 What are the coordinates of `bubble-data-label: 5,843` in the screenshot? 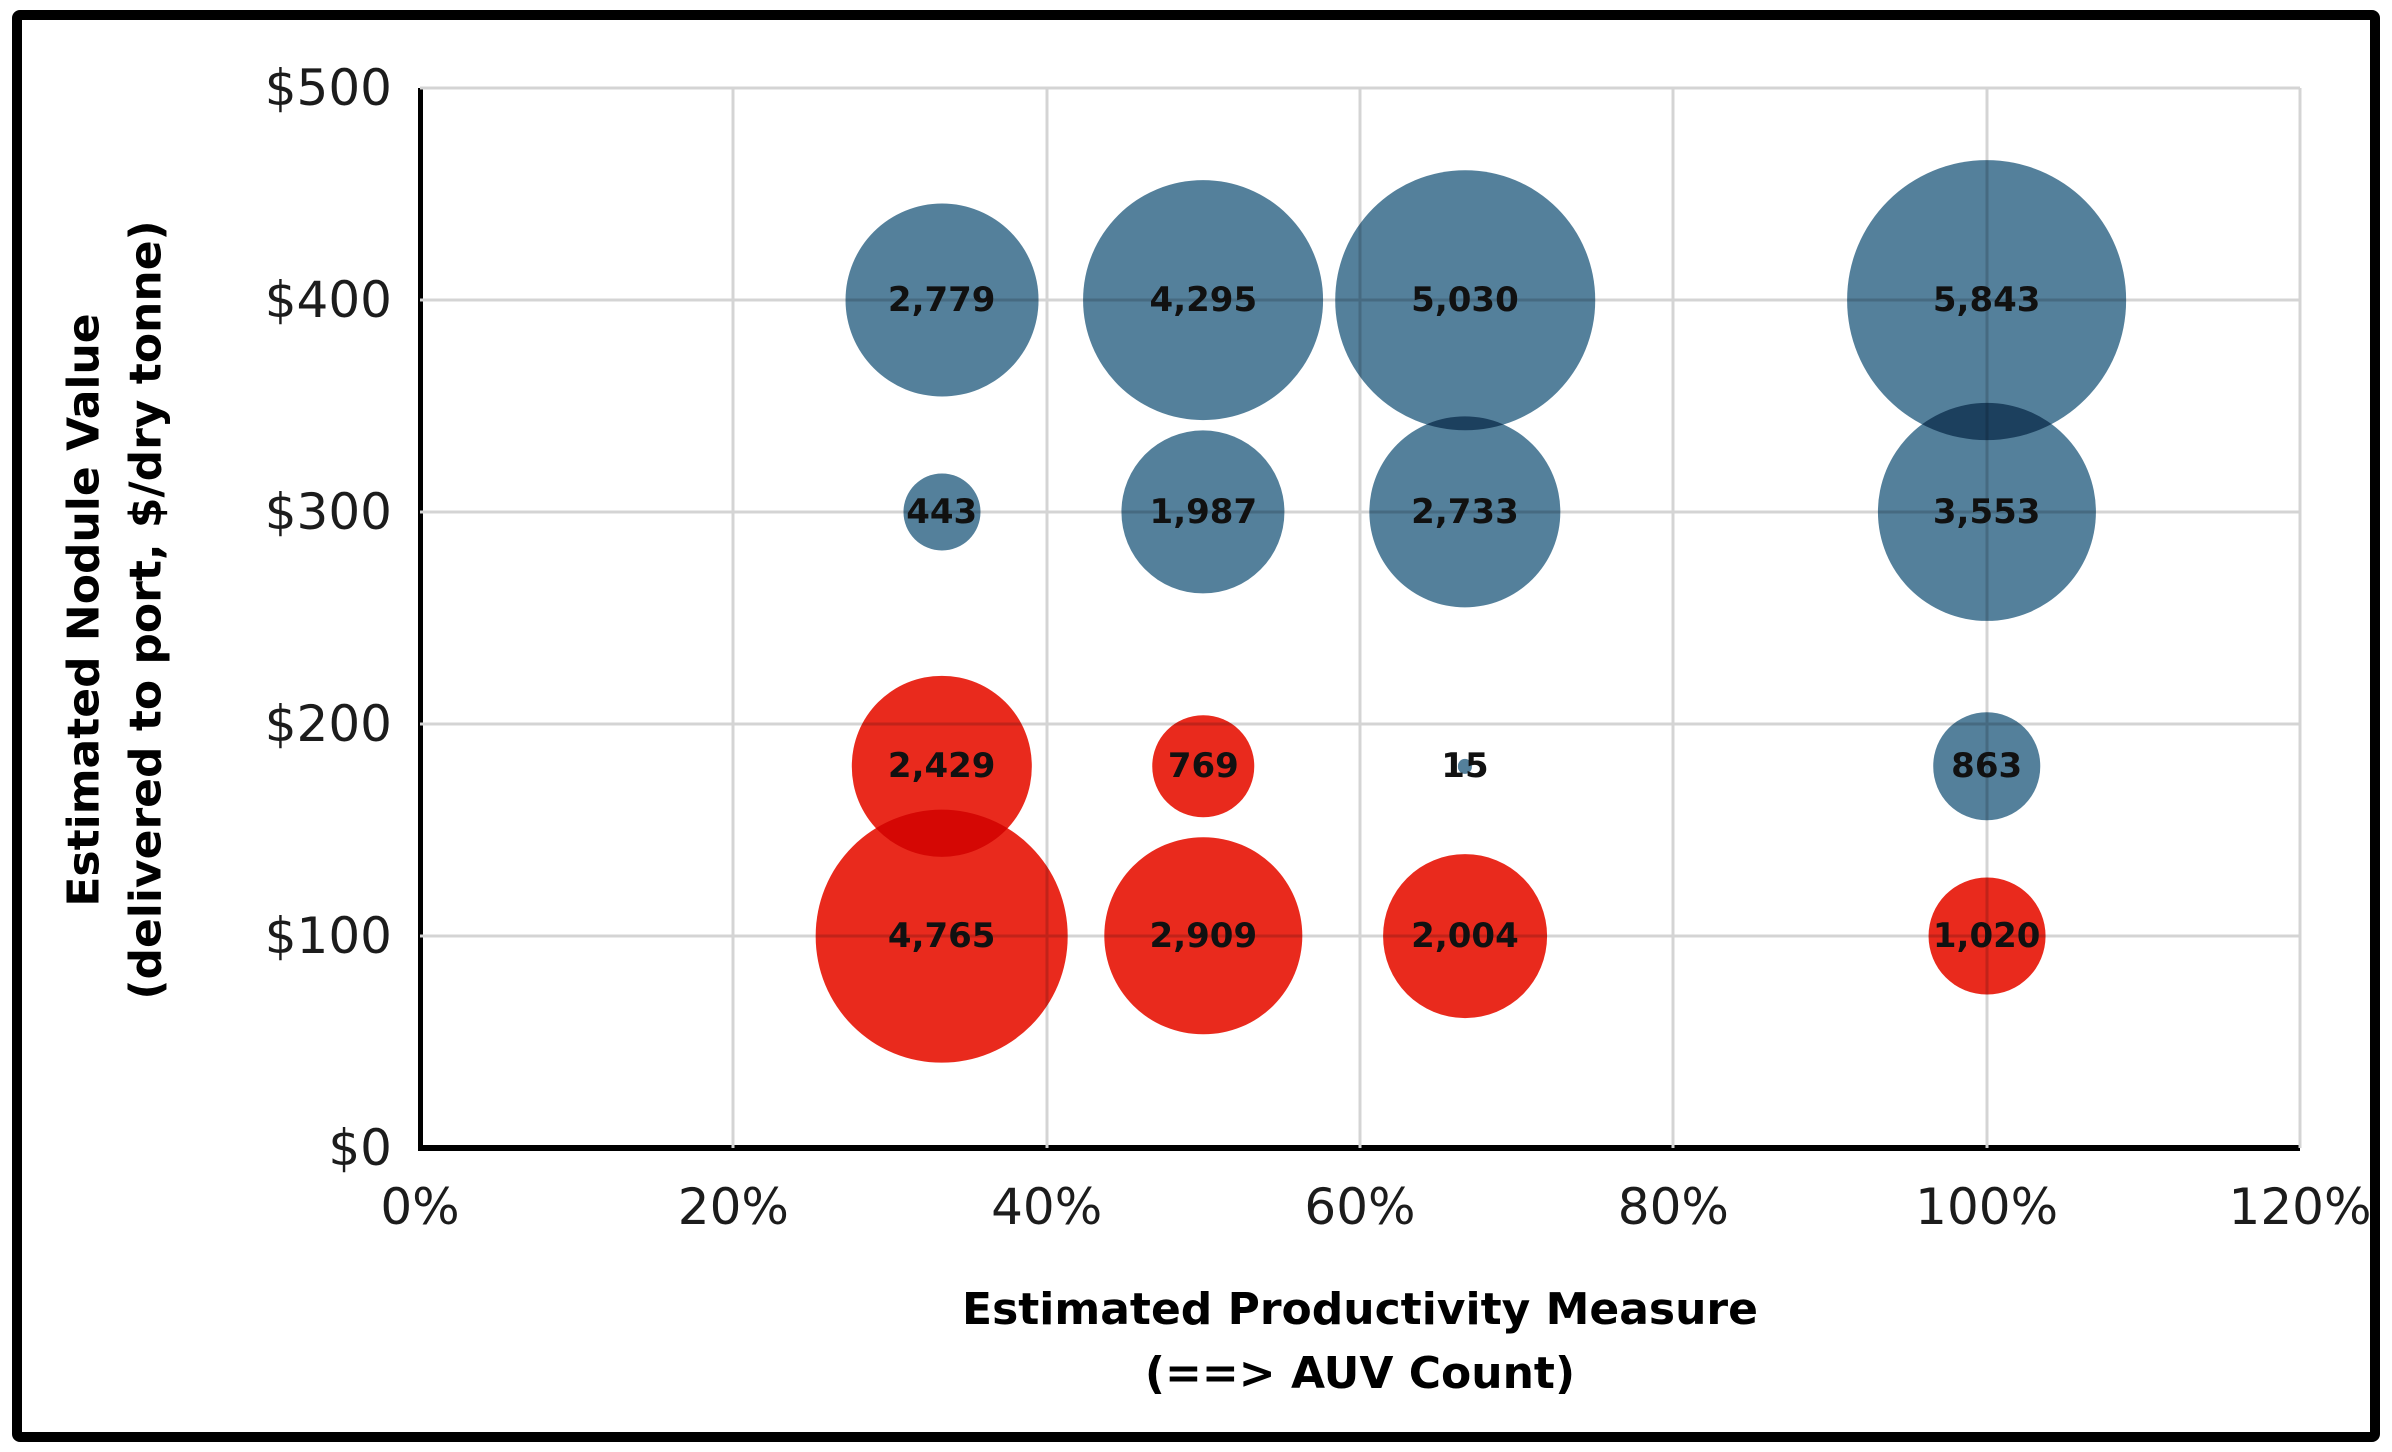 It's located at (1986, 300).